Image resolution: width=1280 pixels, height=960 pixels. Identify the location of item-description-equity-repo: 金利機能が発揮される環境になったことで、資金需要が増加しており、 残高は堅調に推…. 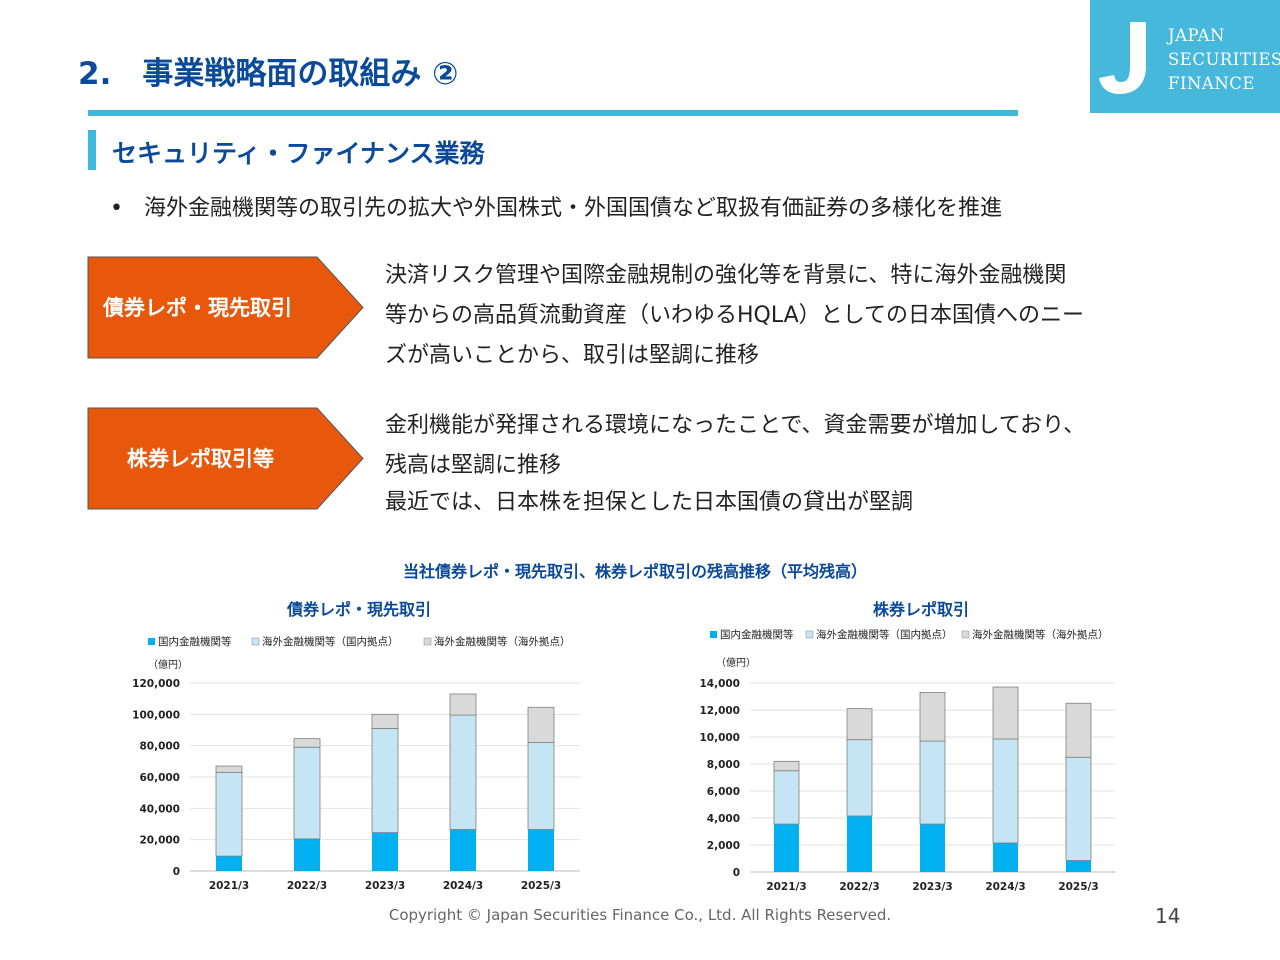
(735, 464).